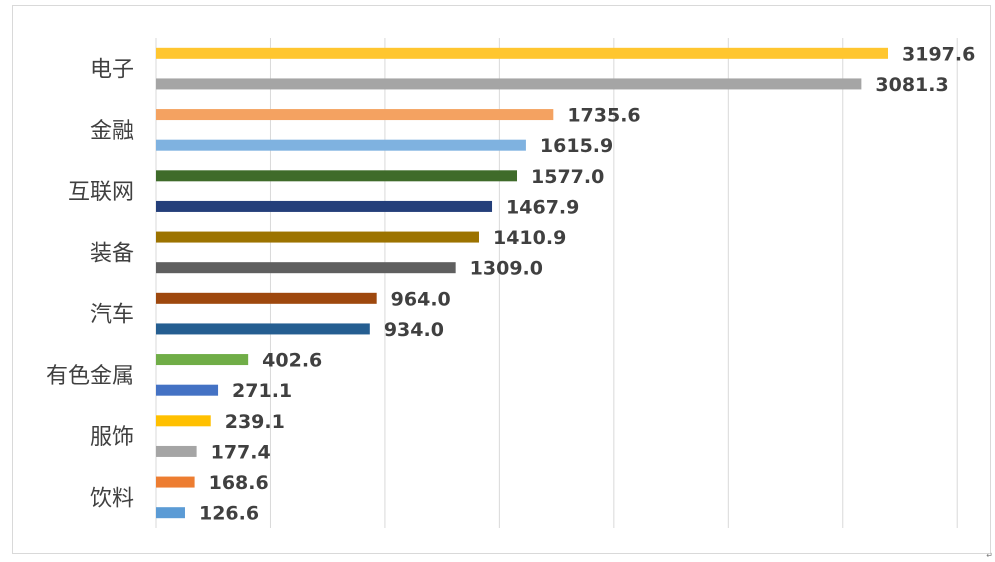  Describe the element at coordinates (101, 192) in the screenshot. I see `category-label-2: 互联网` at that location.